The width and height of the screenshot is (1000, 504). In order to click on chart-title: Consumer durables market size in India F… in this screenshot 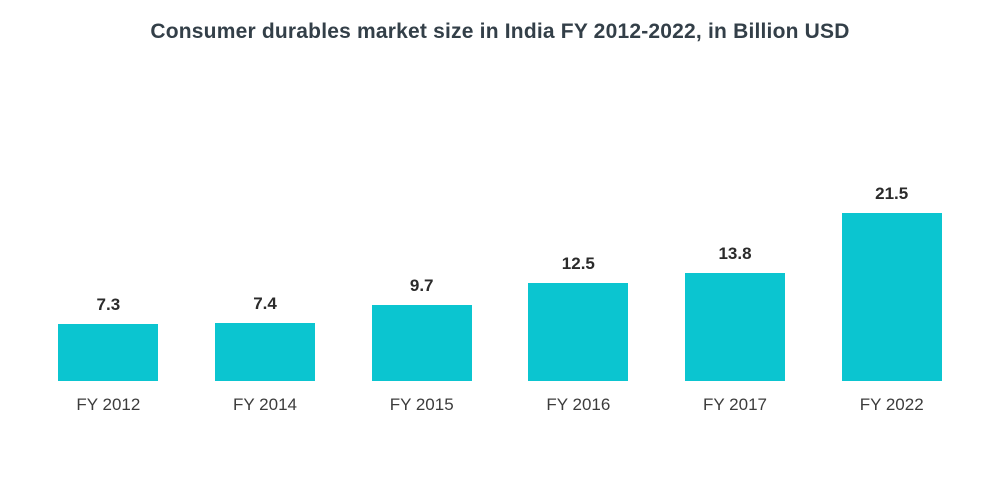, I will do `click(500, 31)`.